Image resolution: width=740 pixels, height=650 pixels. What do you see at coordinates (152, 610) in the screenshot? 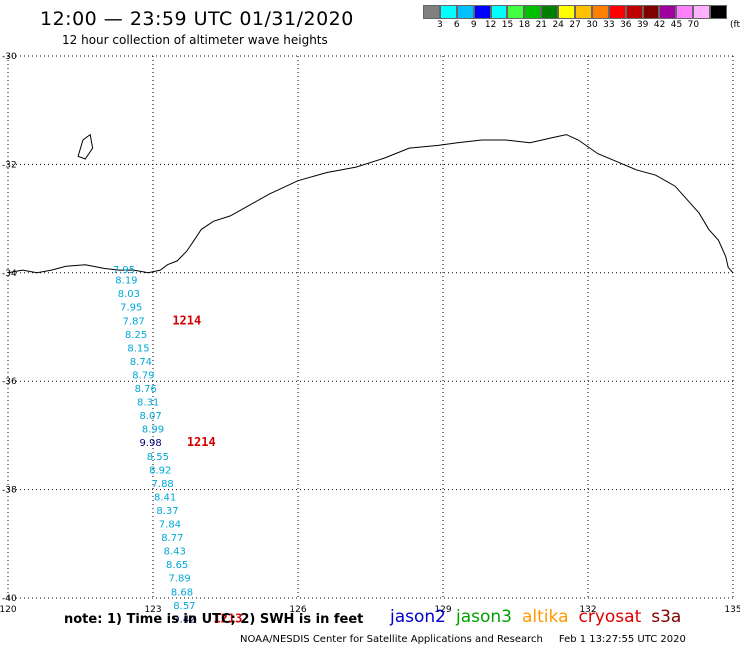
I see `lon-tick-label: 123` at bounding box center [152, 610].